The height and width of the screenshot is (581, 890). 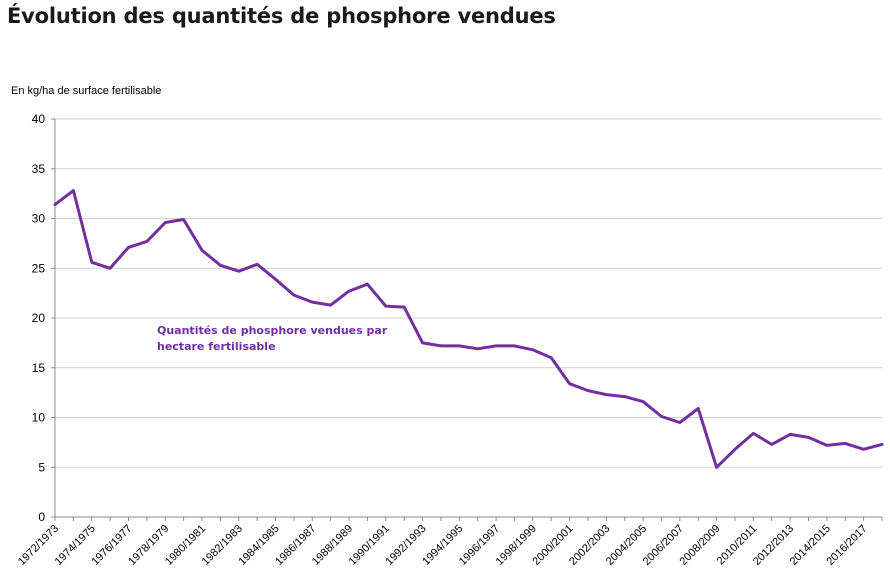 I want to click on y-tick-label: 30, so click(x=39, y=219).